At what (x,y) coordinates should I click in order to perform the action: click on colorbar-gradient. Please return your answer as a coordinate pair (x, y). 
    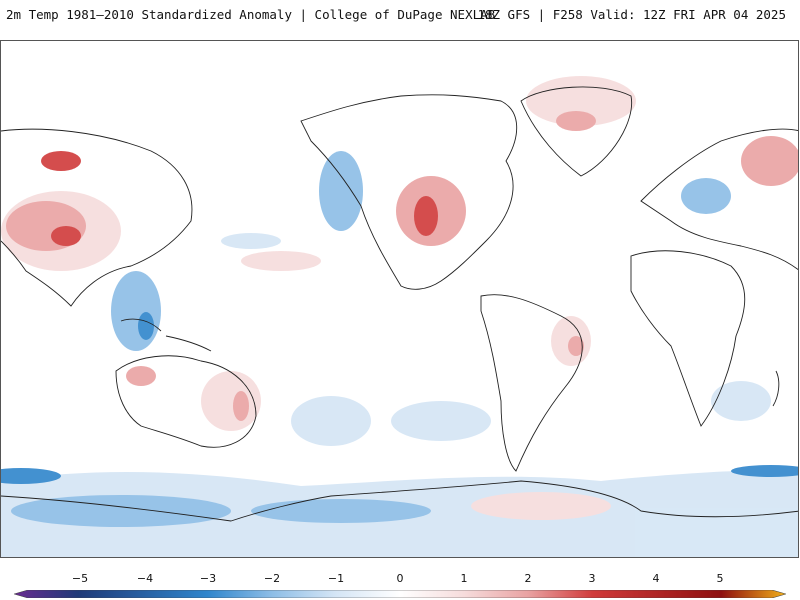
    Looking at the image, I should click on (400, 594).